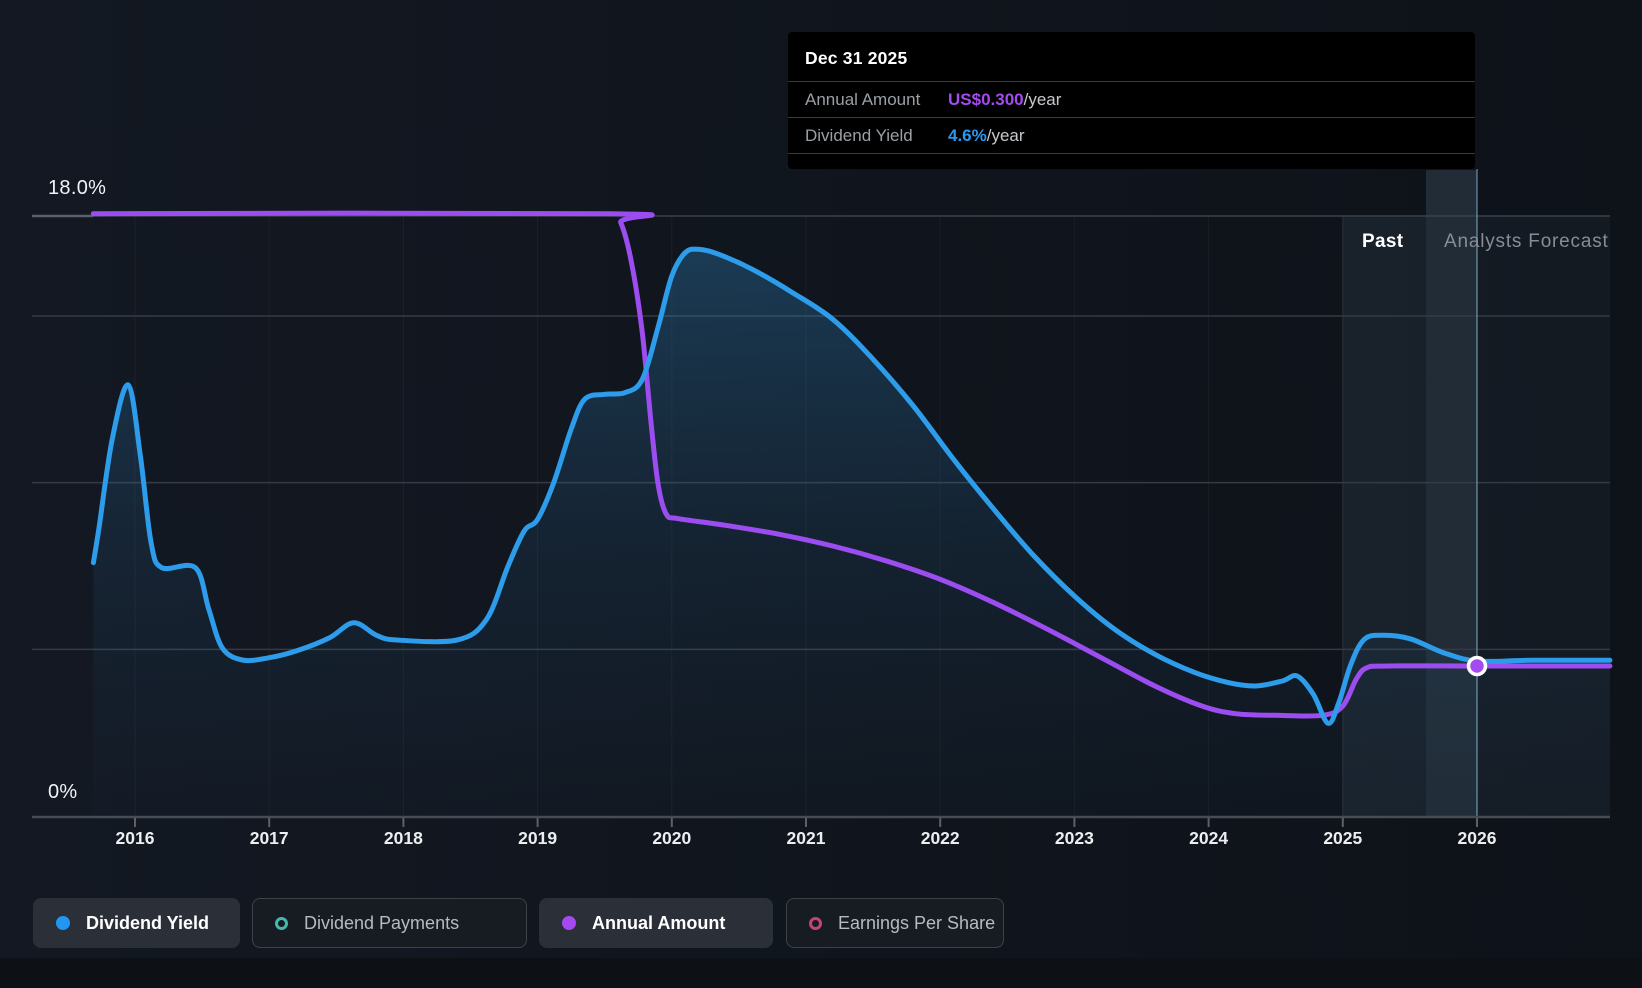 This screenshot has width=1642, height=988. What do you see at coordinates (1526, 241) in the screenshot?
I see `analysts-forecast-region-label: Analysts Forecast` at bounding box center [1526, 241].